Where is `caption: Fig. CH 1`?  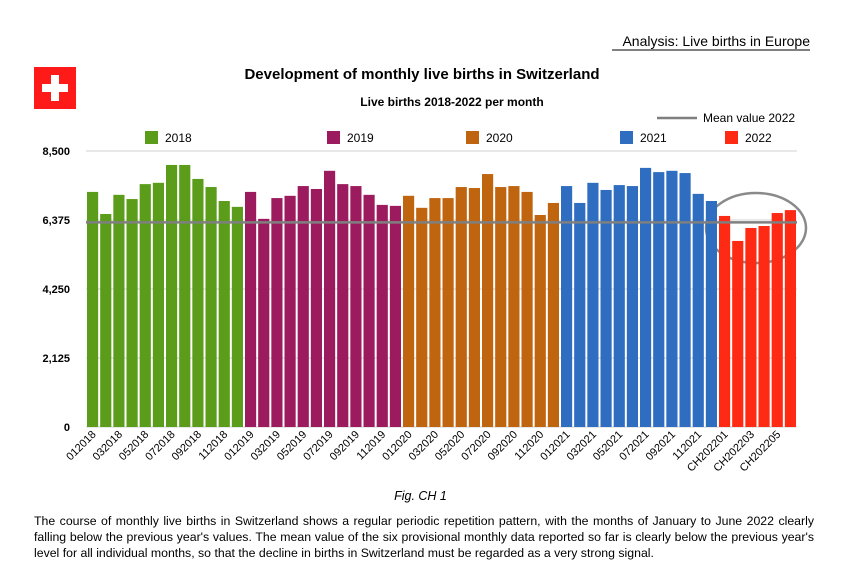 caption: Fig. CH 1 is located at coordinates (420, 496).